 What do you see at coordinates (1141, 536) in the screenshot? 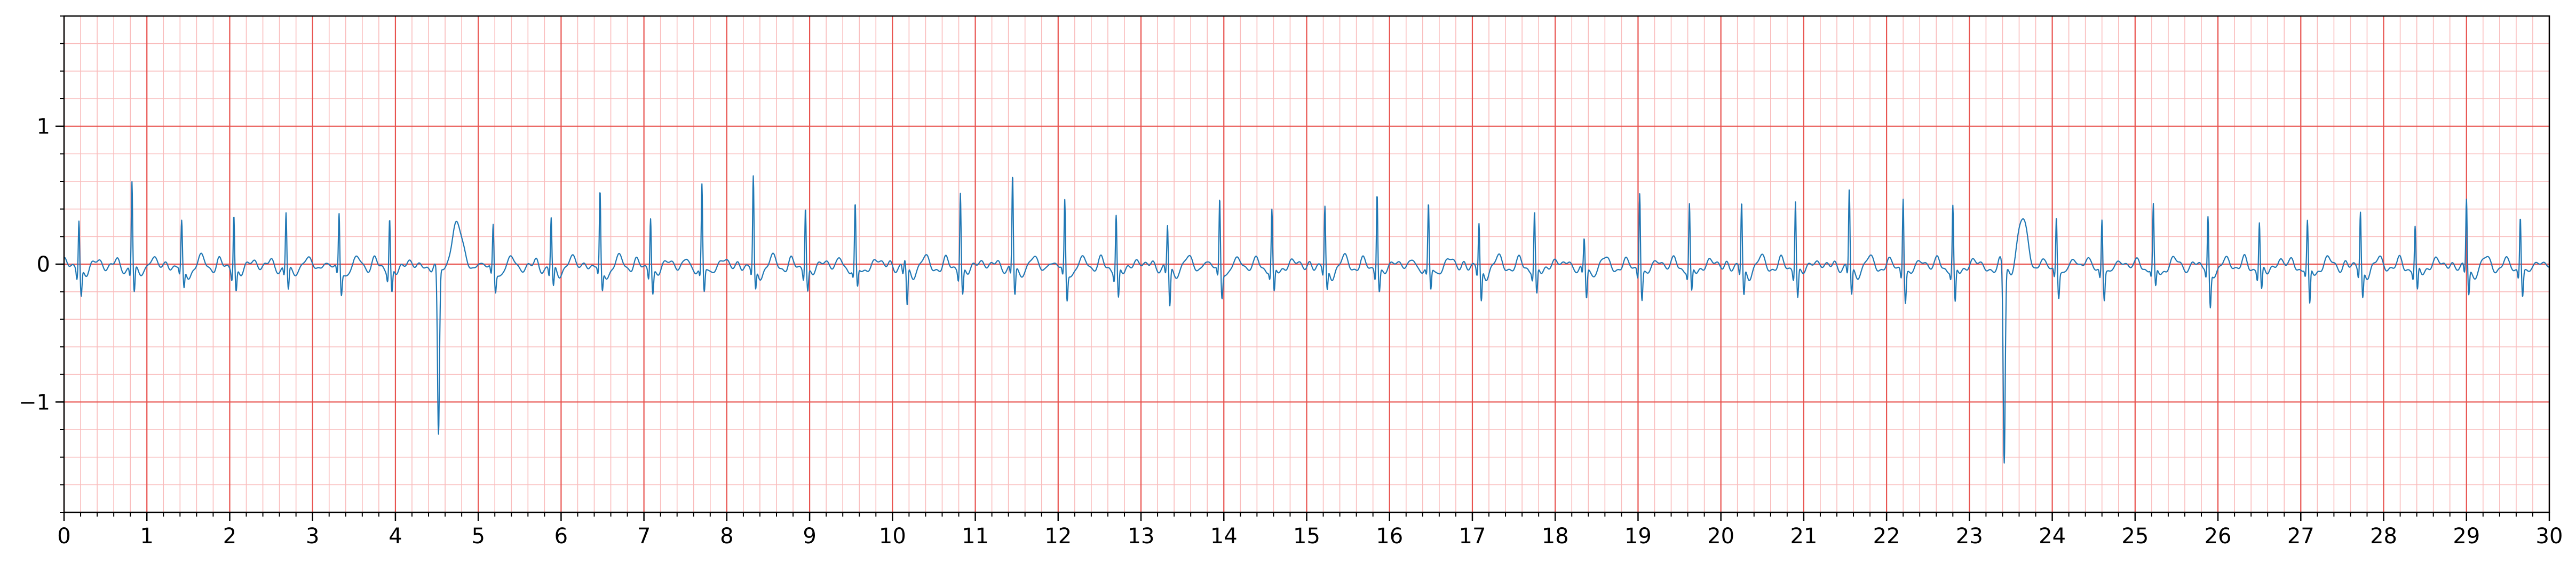
I see `x-tick-label: 13` at bounding box center [1141, 536].